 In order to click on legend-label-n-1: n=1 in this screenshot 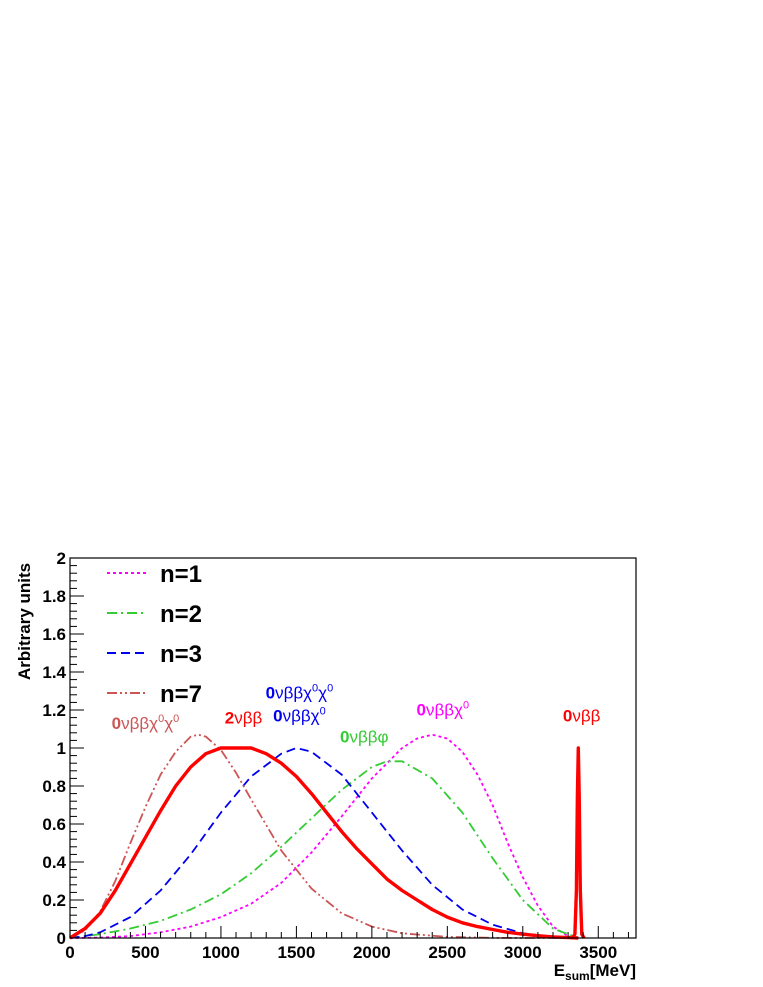, I will do `click(181, 574)`.